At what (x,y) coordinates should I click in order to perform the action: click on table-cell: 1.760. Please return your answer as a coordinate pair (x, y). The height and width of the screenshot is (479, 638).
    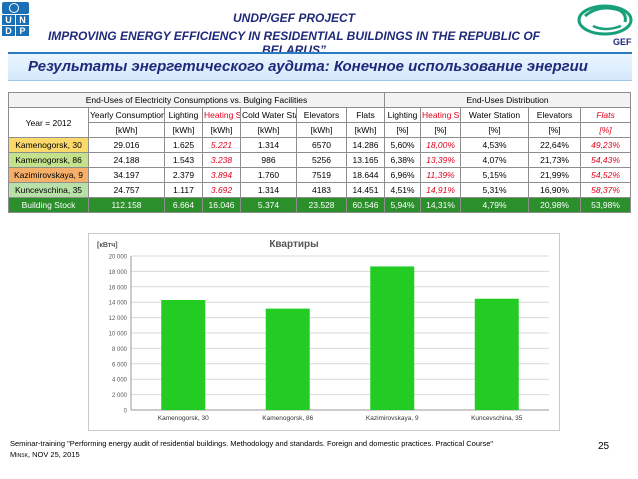
    Looking at the image, I should click on (268, 175).